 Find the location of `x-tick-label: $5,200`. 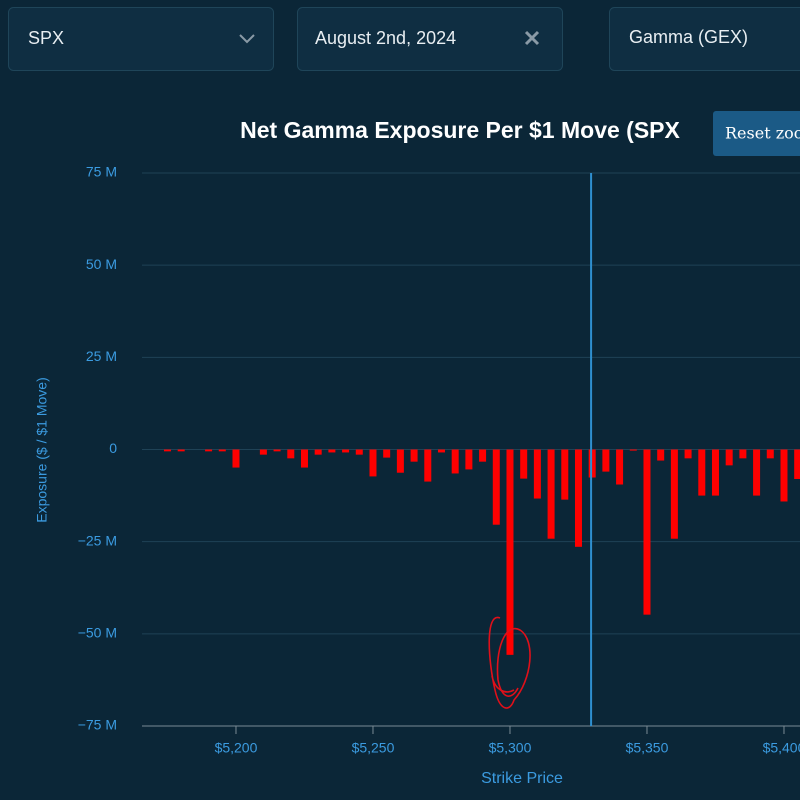

x-tick-label: $5,200 is located at coordinates (236, 748).